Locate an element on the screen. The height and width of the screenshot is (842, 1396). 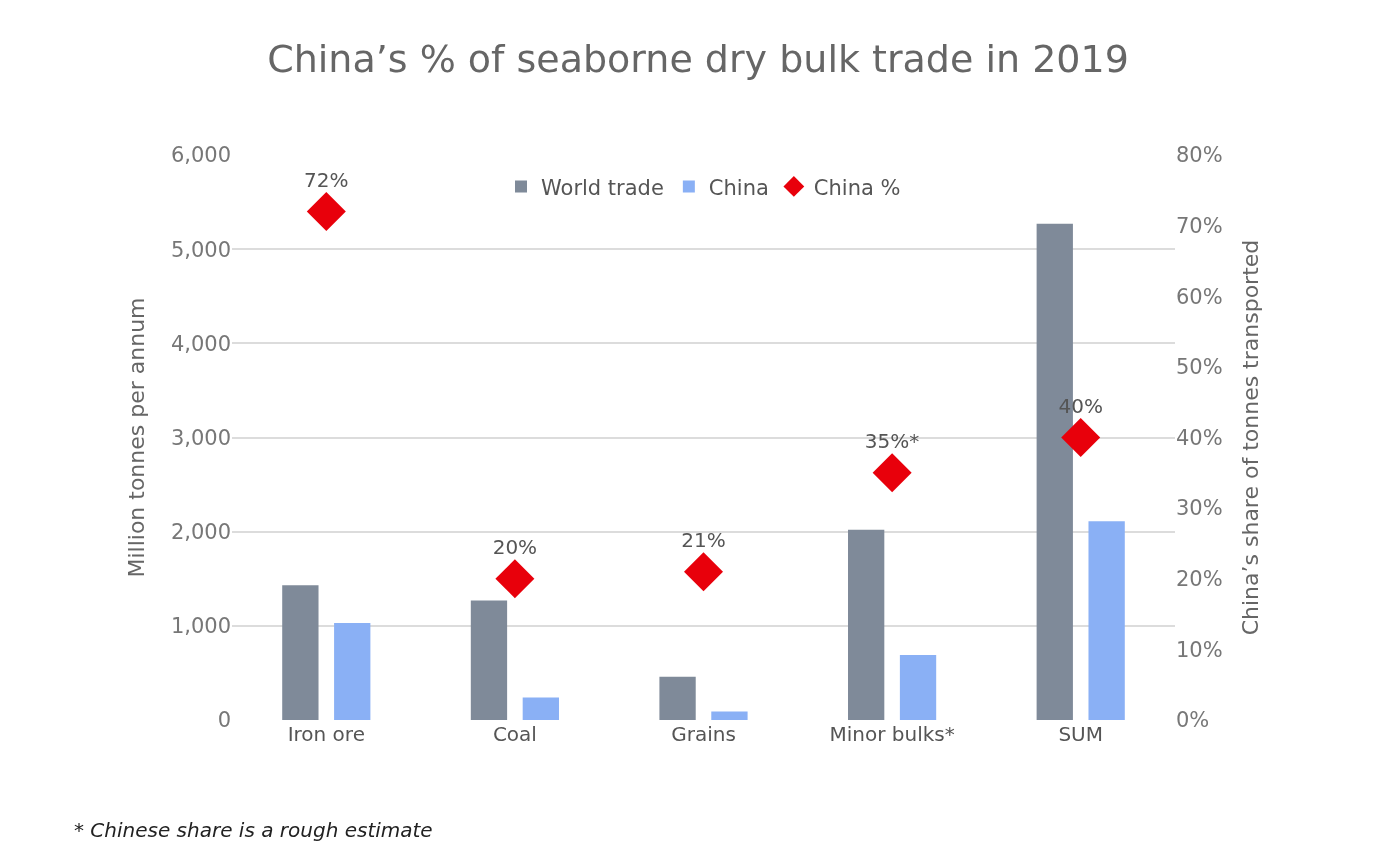
y2-tick-label: 70% is located at coordinates (1199, 225).